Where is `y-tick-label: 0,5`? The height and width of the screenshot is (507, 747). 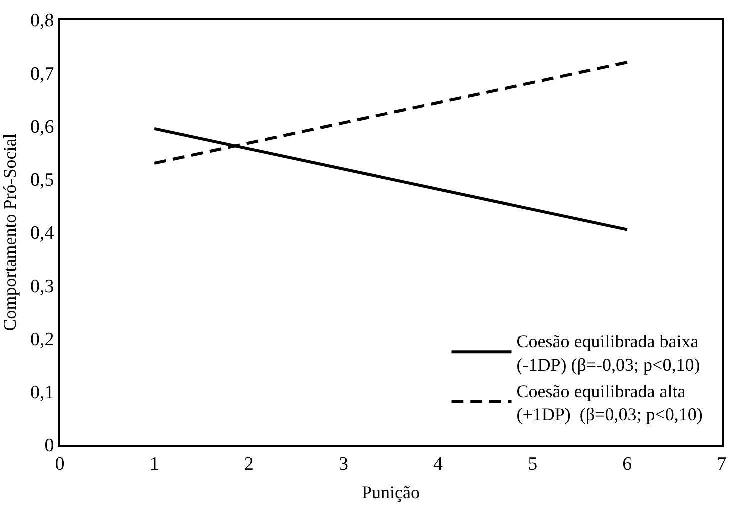
y-tick-label: 0,5 is located at coordinates (42, 181).